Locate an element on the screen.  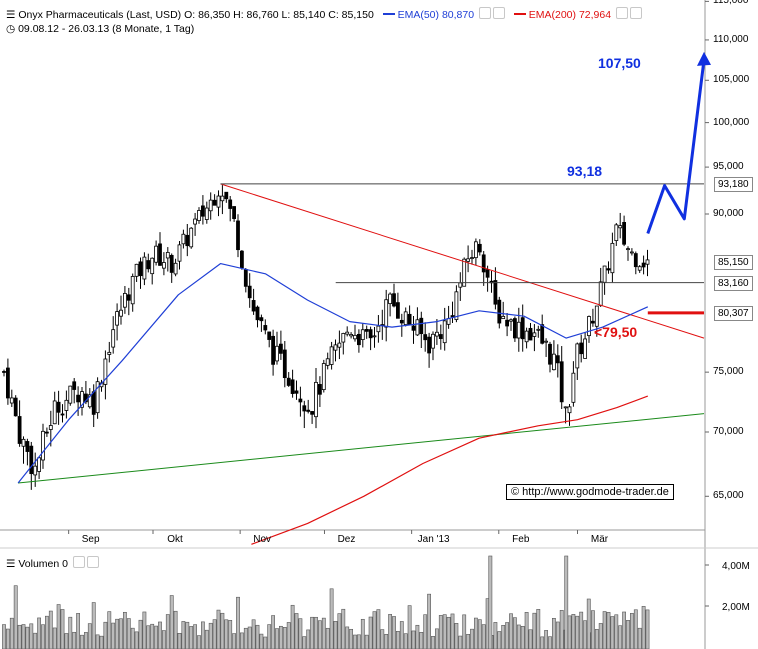
instrument-name: Onyx Pharmaceuticals (Last, USD) is located at coordinates (100, 15).